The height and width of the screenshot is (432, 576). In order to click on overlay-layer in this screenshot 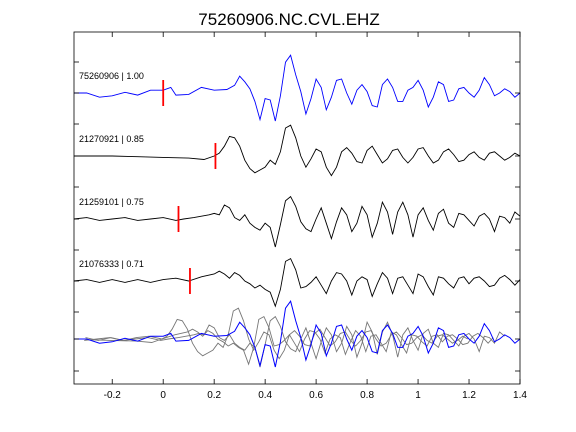, I will do `click(297, 334)`.